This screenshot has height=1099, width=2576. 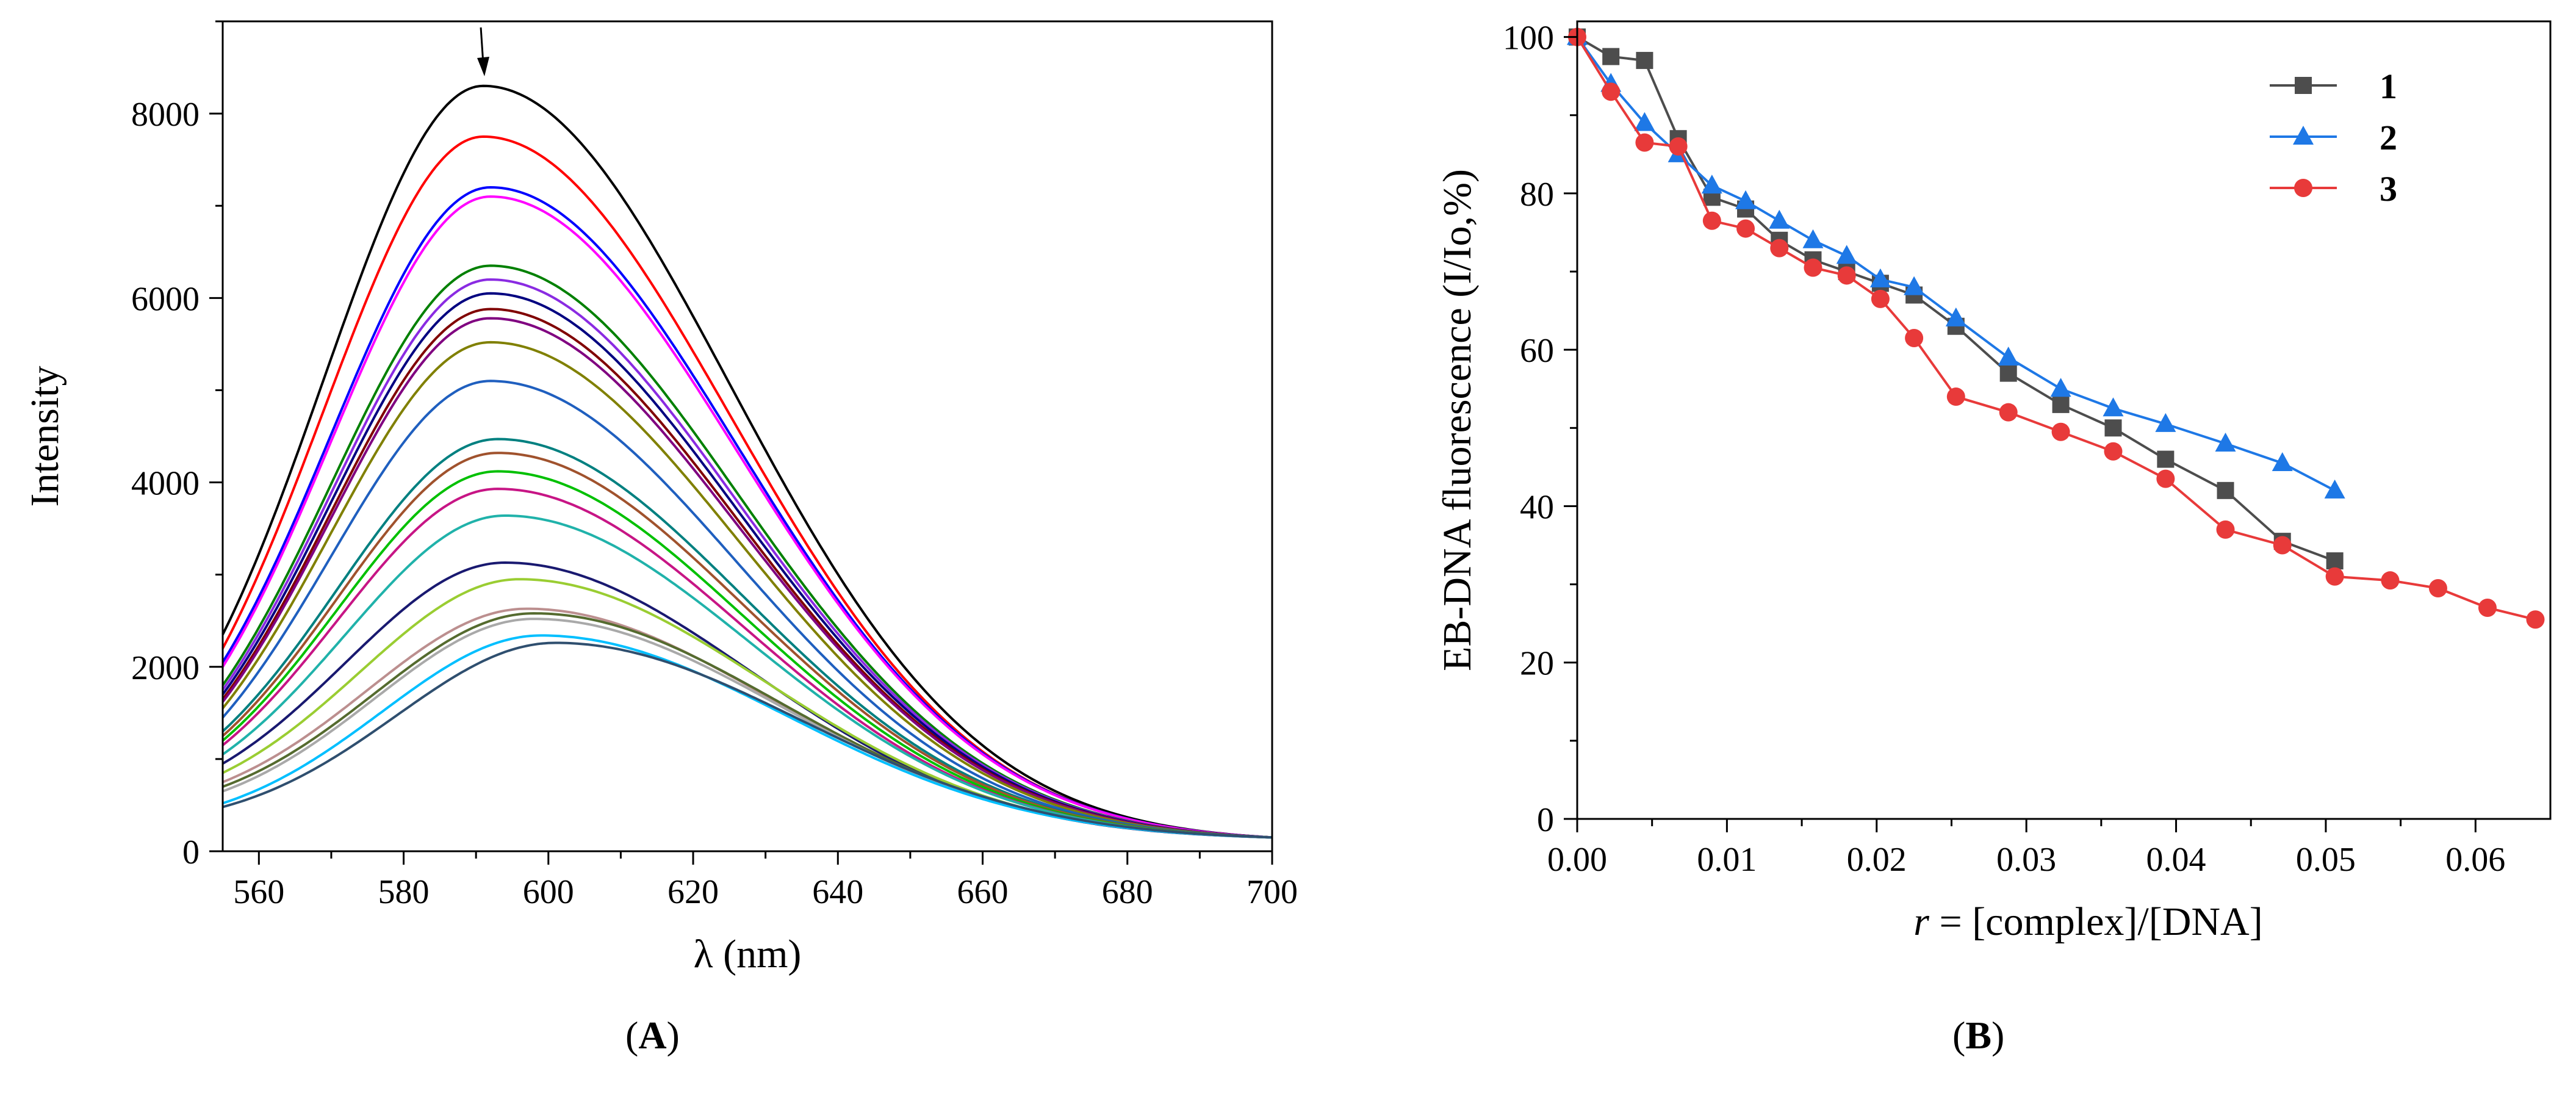 What do you see at coordinates (1273, 892) in the screenshot?
I see `x-tick-label-a: 700` at bounding box center [1273, 892].